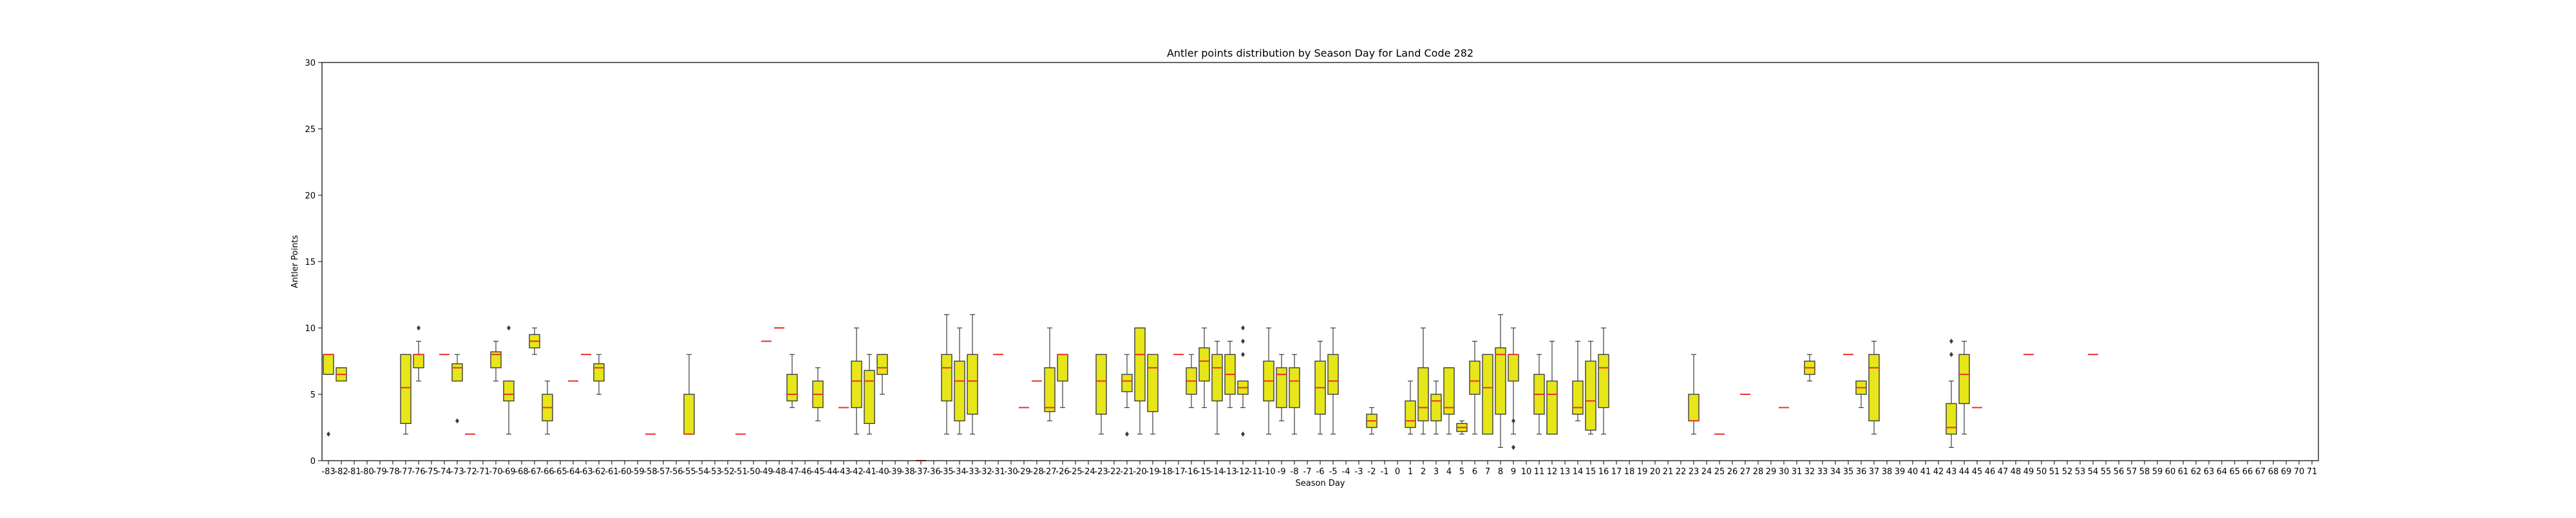  Describe the element at coordinates (1836, 472) in the screenshot. I see `x-tick-label: 34` at that location.